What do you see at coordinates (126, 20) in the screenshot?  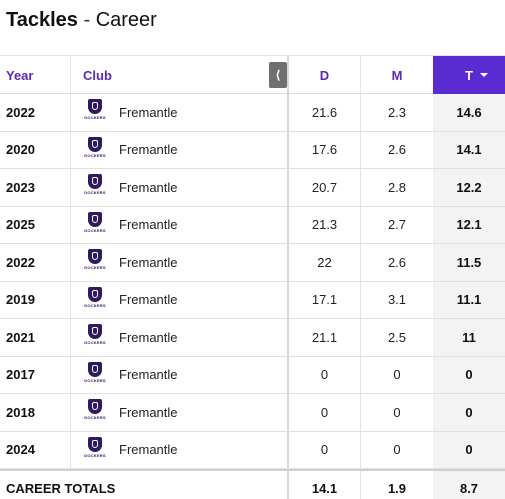 I see `title-sub: Career` at bounding box center [126, 20].